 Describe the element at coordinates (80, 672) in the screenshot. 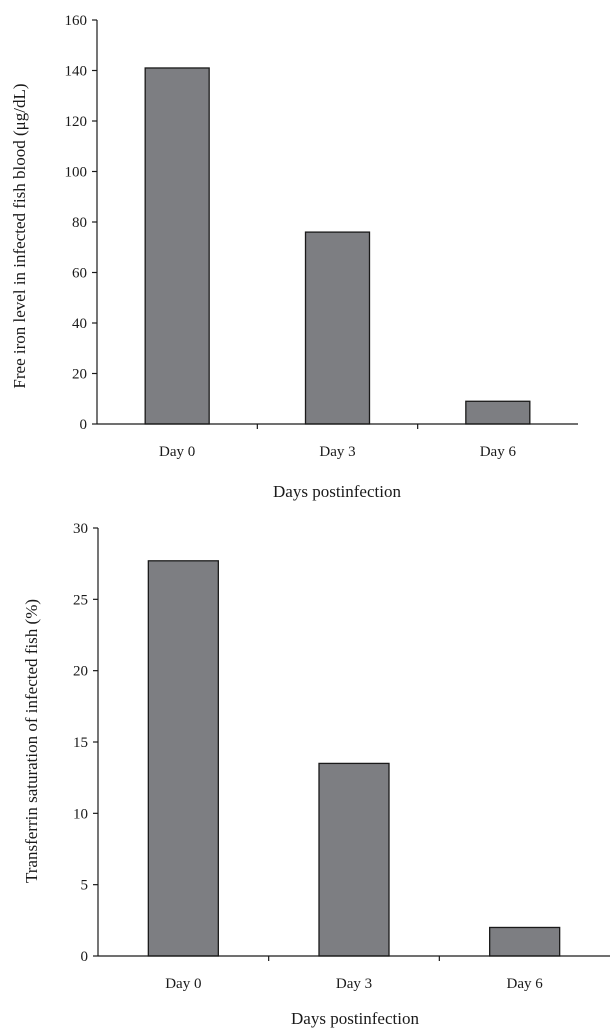

I see `chart2-y-tick-label: 20` at that location.